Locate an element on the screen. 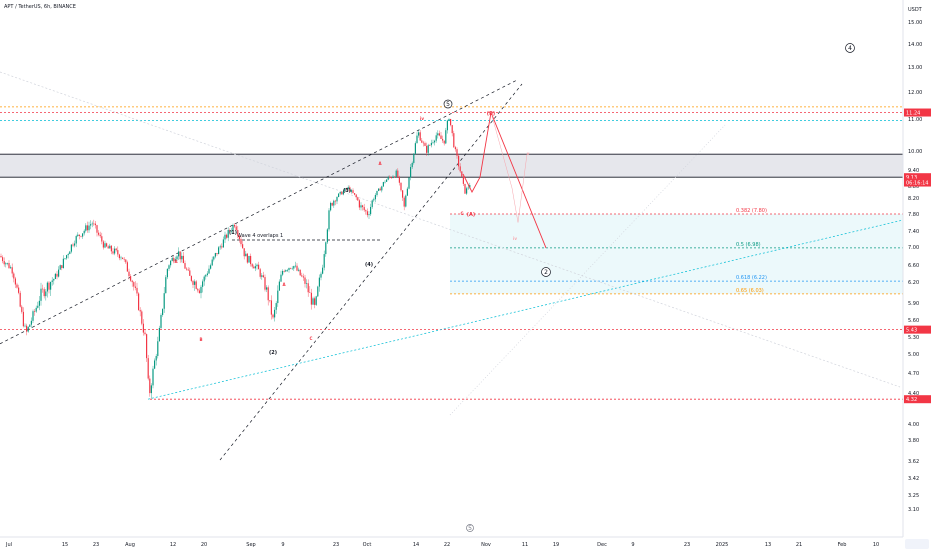 Image resolution: width=932 pixels, height=554 pixels. y-tick-label: 3.80 is located at coordinates (913, 441).